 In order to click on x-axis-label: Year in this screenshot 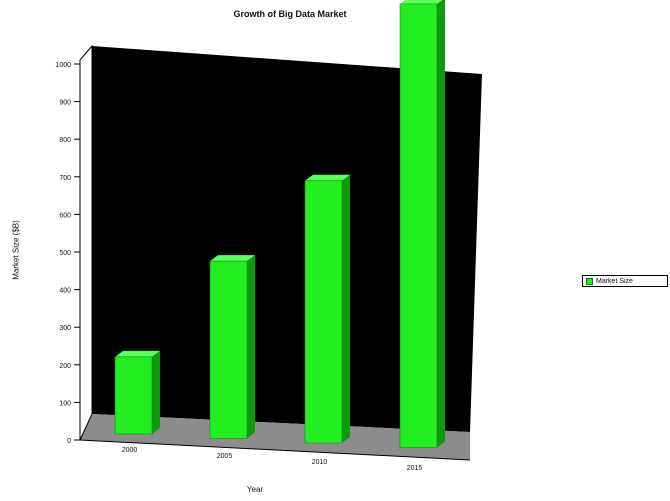, I will do `click(255, 489)`.